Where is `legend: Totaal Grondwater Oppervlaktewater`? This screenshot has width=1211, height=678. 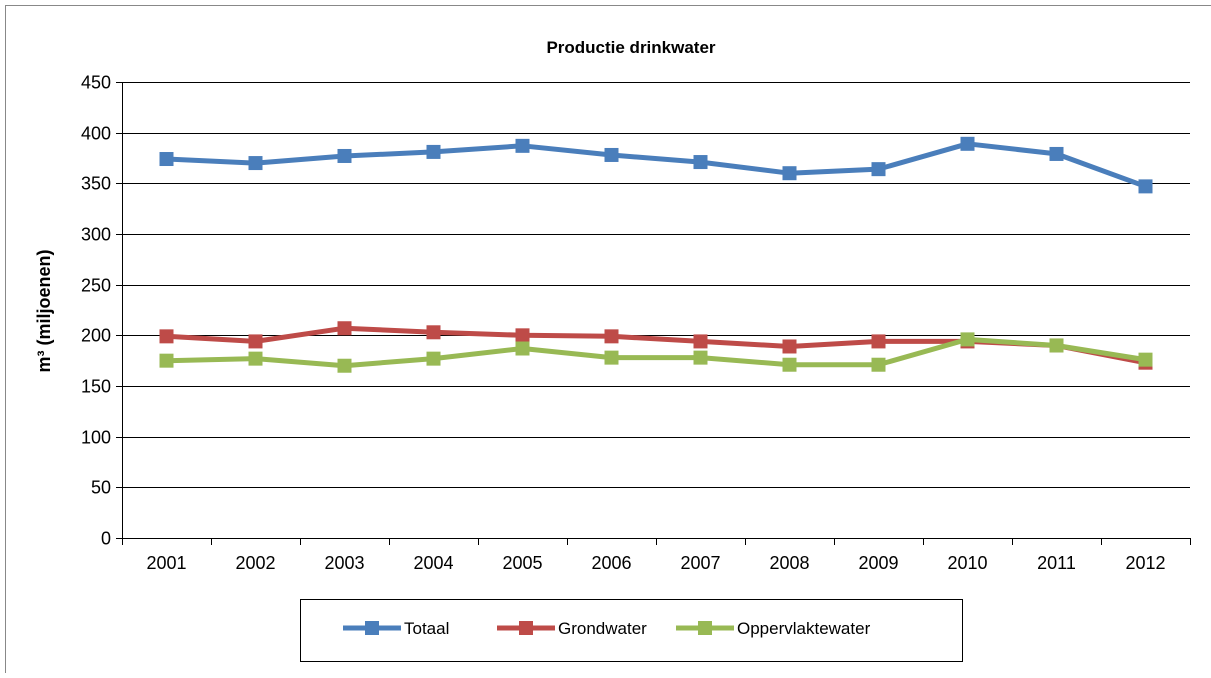
legend: Totaal Grondwater Oppervlaktewater is located at coordinates (632, 631).